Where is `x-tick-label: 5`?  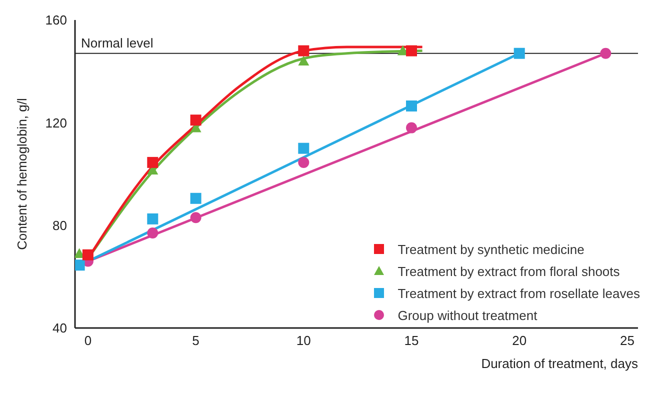 x-tick-label: 5 is located at coordinates (196, 340).